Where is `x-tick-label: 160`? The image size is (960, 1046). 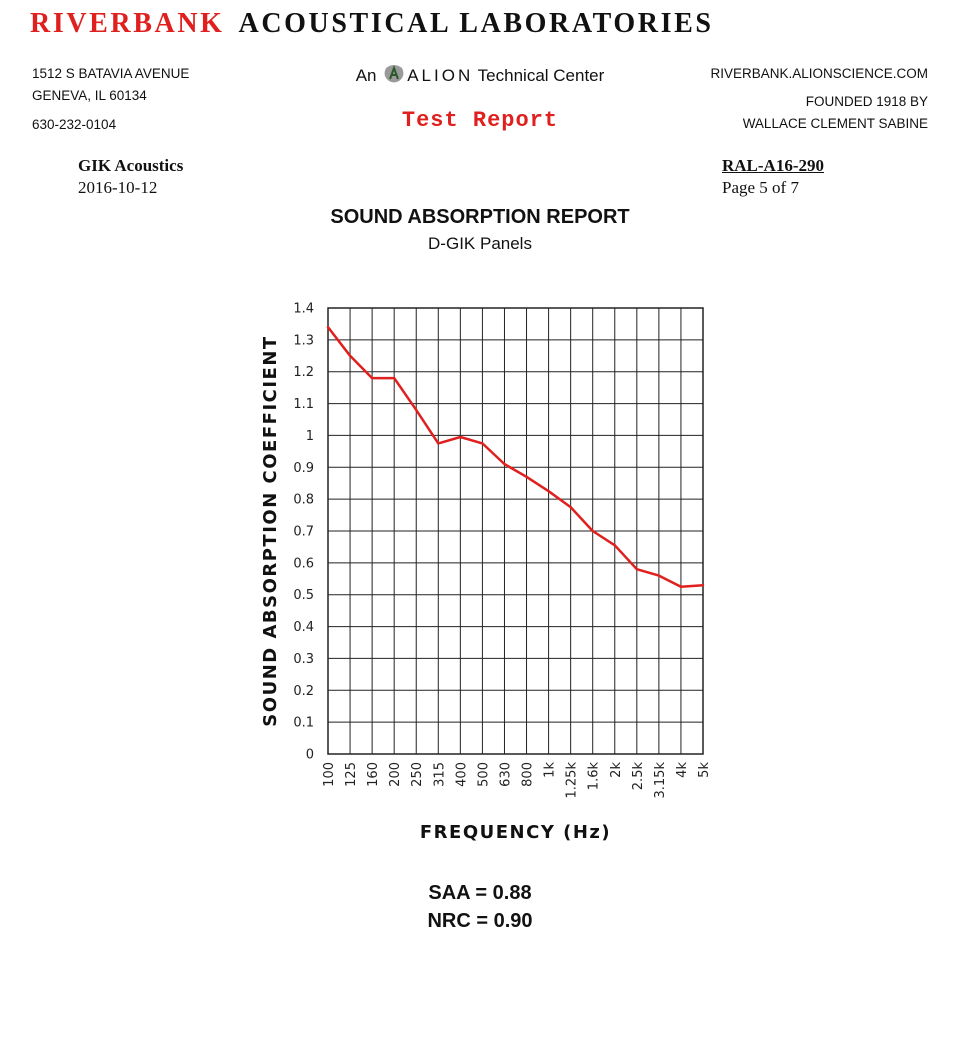 x-tick-label: 160 is located at coordinates (373, 774).